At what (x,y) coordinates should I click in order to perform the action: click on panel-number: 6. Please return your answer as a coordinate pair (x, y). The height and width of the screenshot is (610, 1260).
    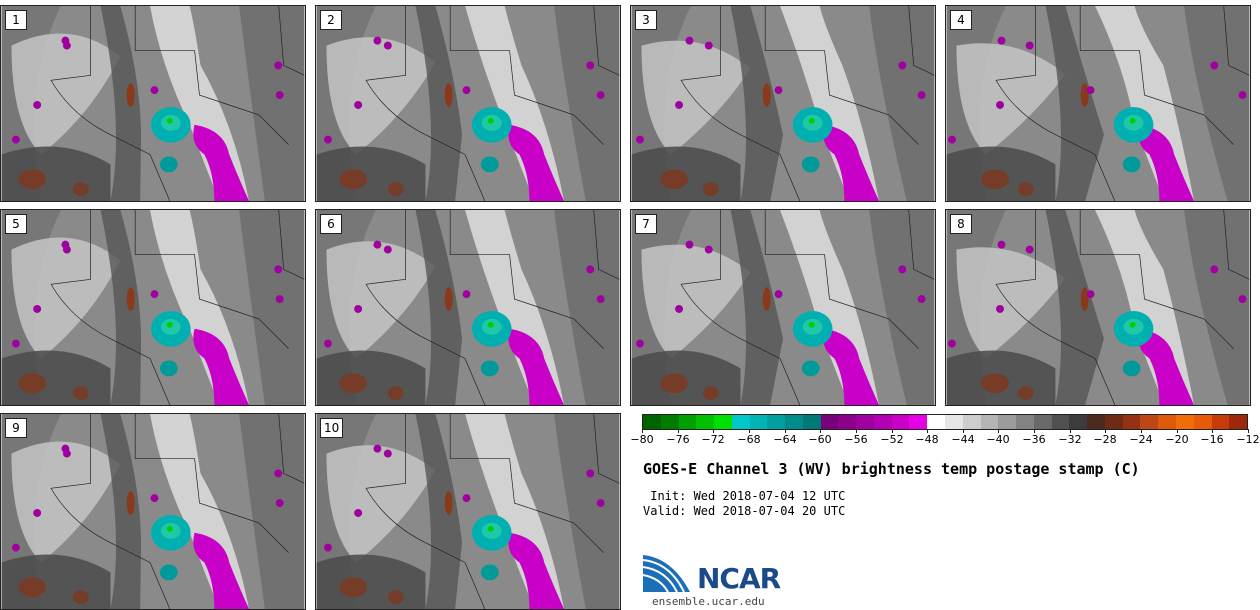
    Looking at the image, I should click on (331, 224).